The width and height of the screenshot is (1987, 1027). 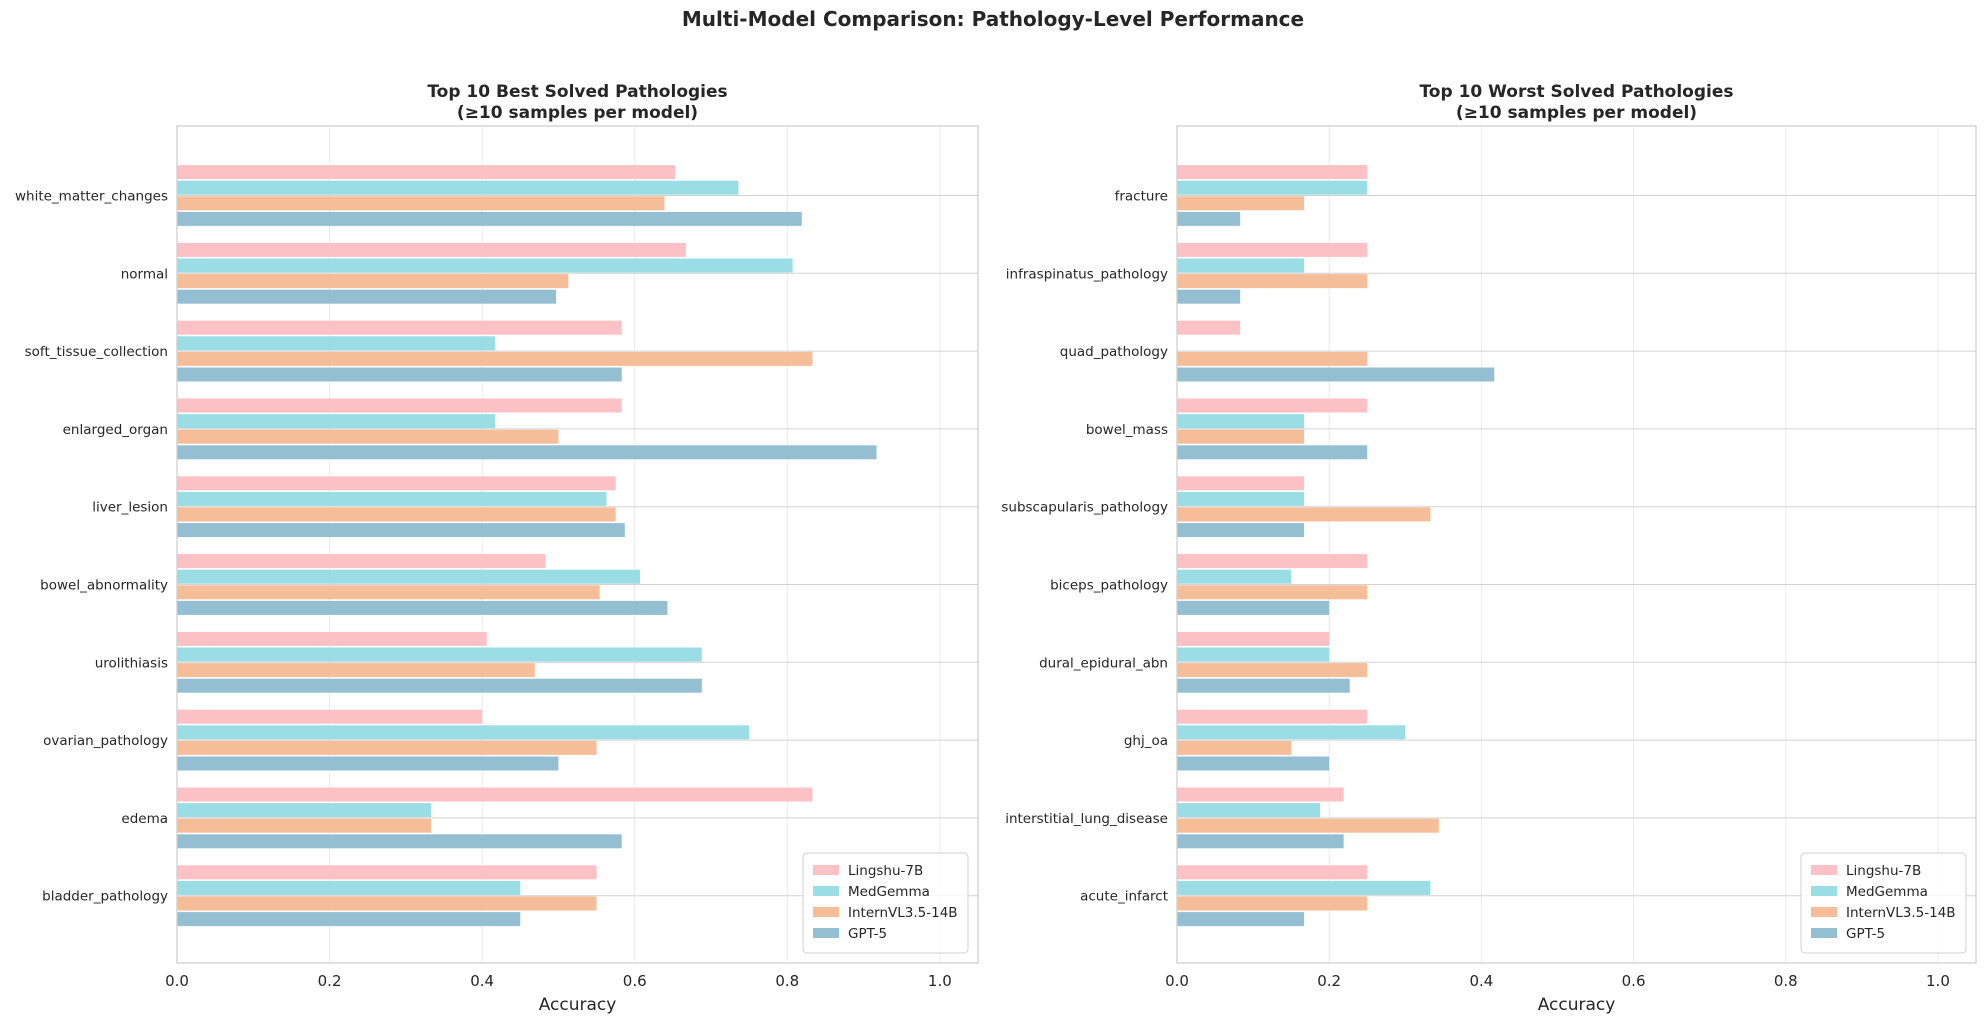 What do you see at coordinates (635, 981) in the screenshot?
I see `x-tick-label: 0.6` at bounding box center [635, 981].